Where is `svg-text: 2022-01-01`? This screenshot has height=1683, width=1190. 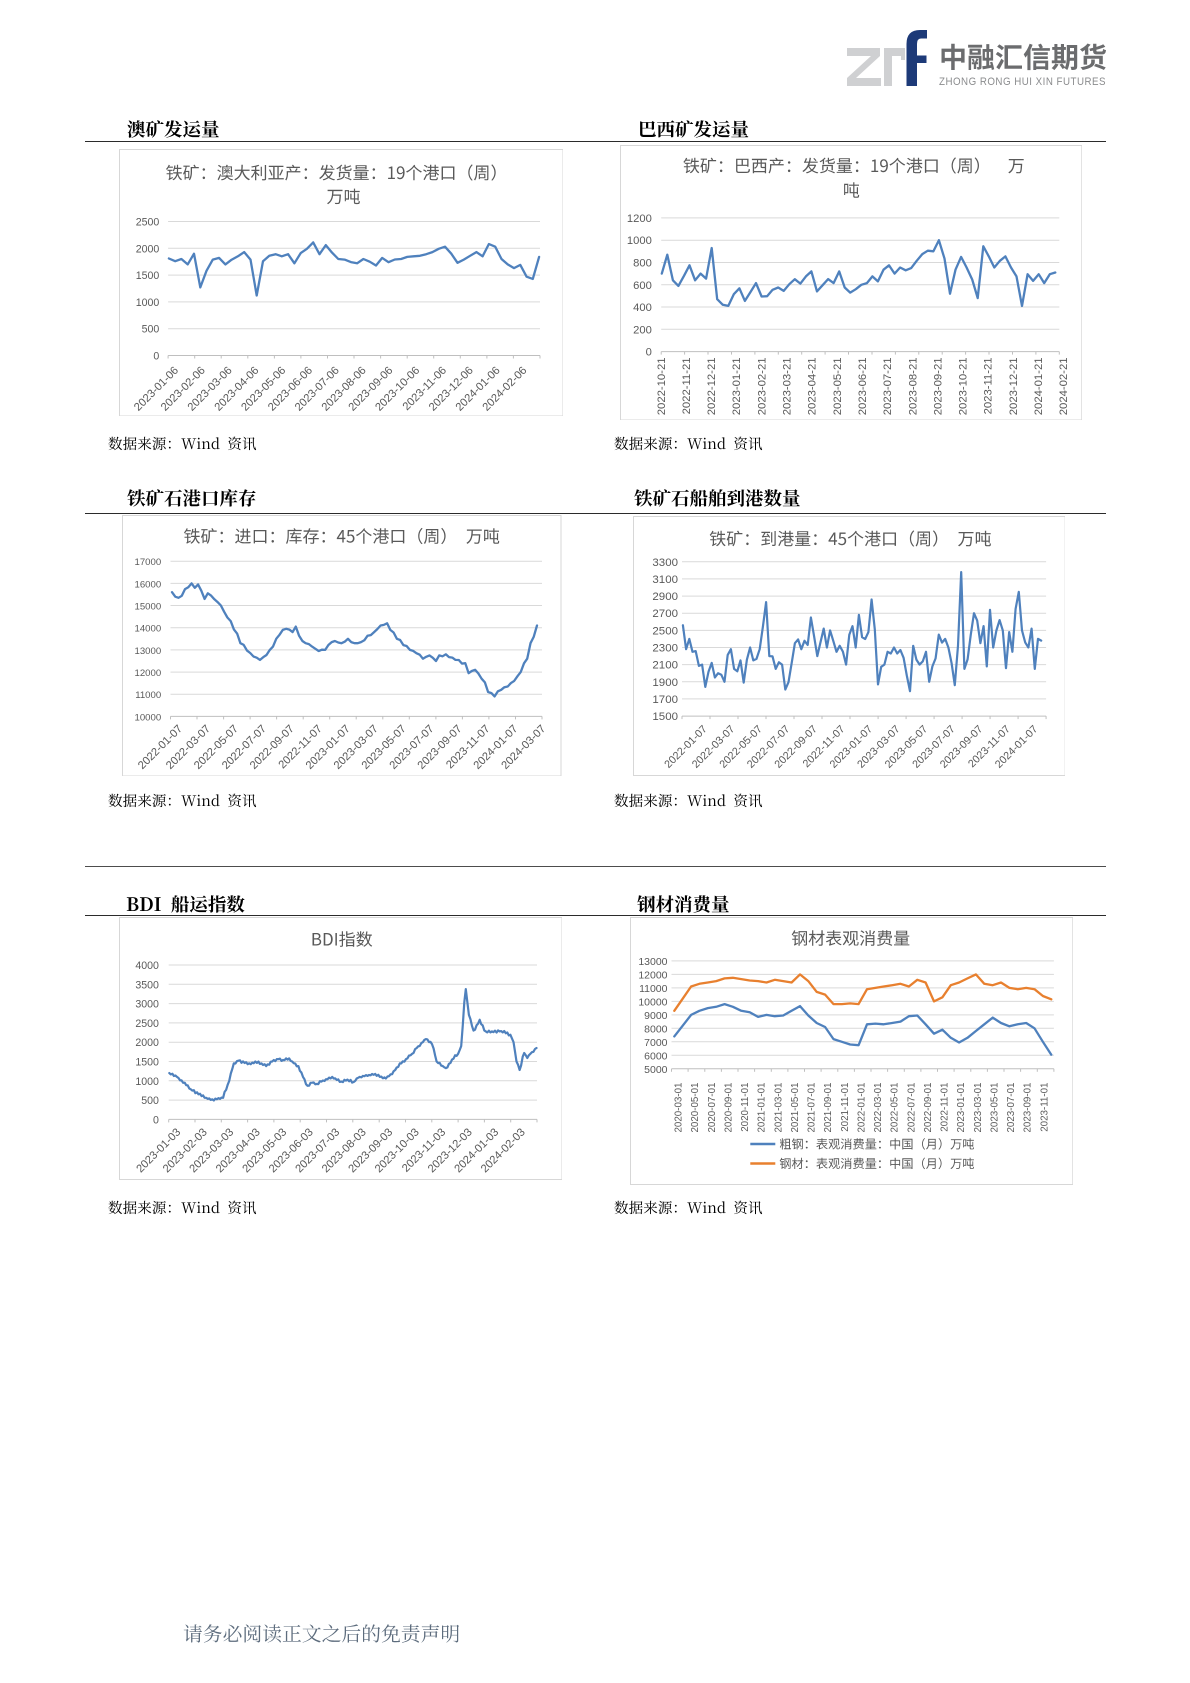
svg-text: 2022-01-01 is located at coordinates (861, 1107).